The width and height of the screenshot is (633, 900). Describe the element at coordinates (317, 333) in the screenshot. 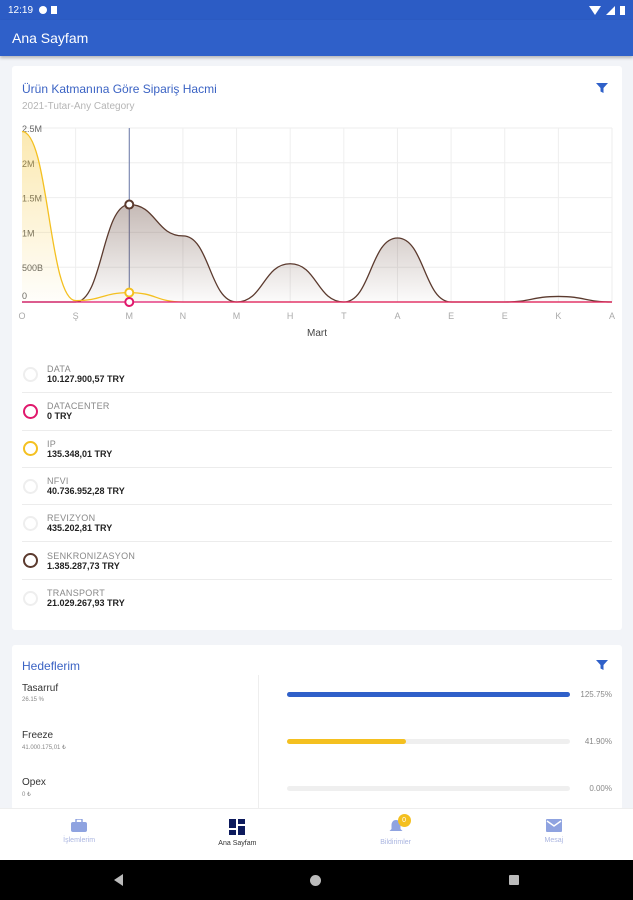

I see `x-axis-label: Mart` at that location.